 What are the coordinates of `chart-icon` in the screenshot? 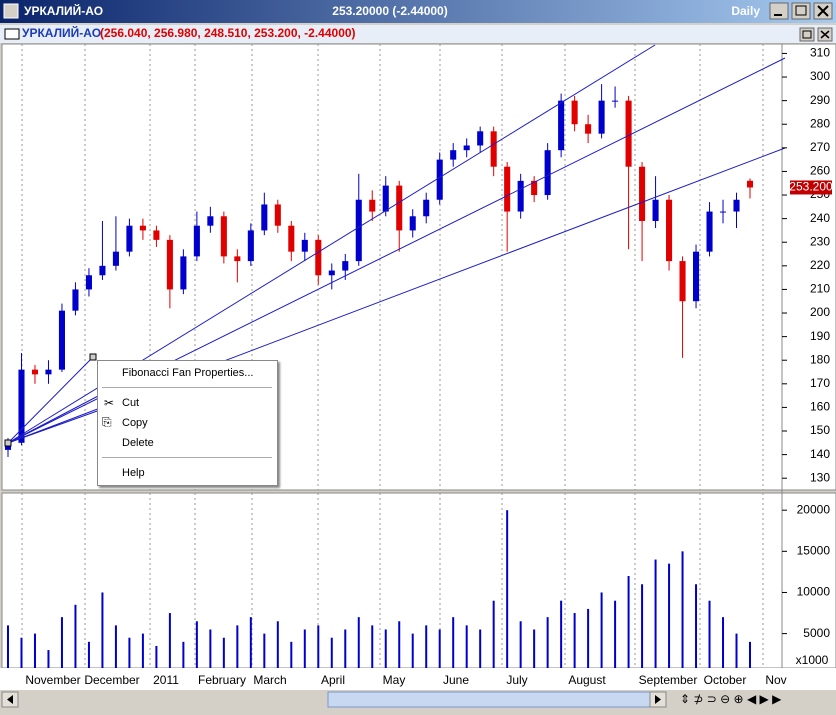 It's located at (12, 34).